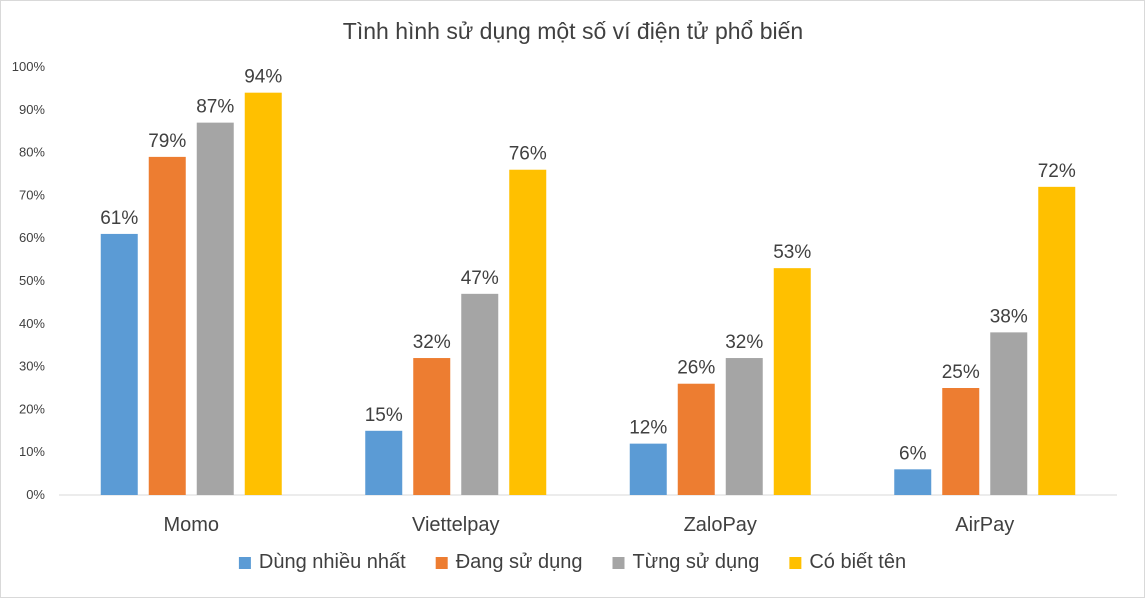  What do you see at coordinates (263, 77) in the screenshot?
I see `data-label: 94%` at bounding box center [263, 77].